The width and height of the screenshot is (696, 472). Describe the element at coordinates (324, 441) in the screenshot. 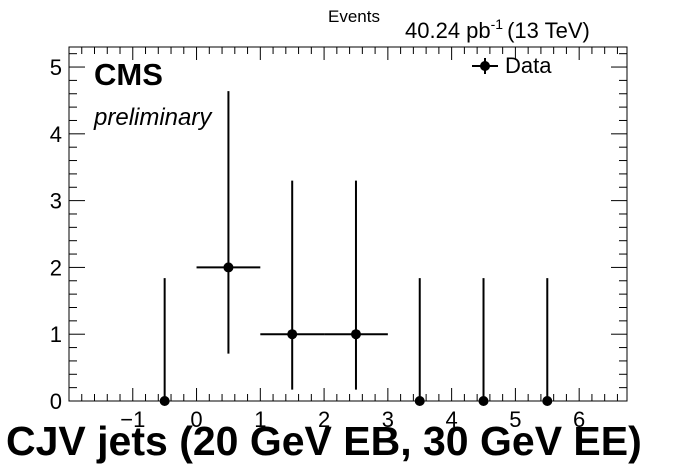

I see `x-axis-title: CJV jets (20 GeV EB, 30 GeV EE)` at that location.